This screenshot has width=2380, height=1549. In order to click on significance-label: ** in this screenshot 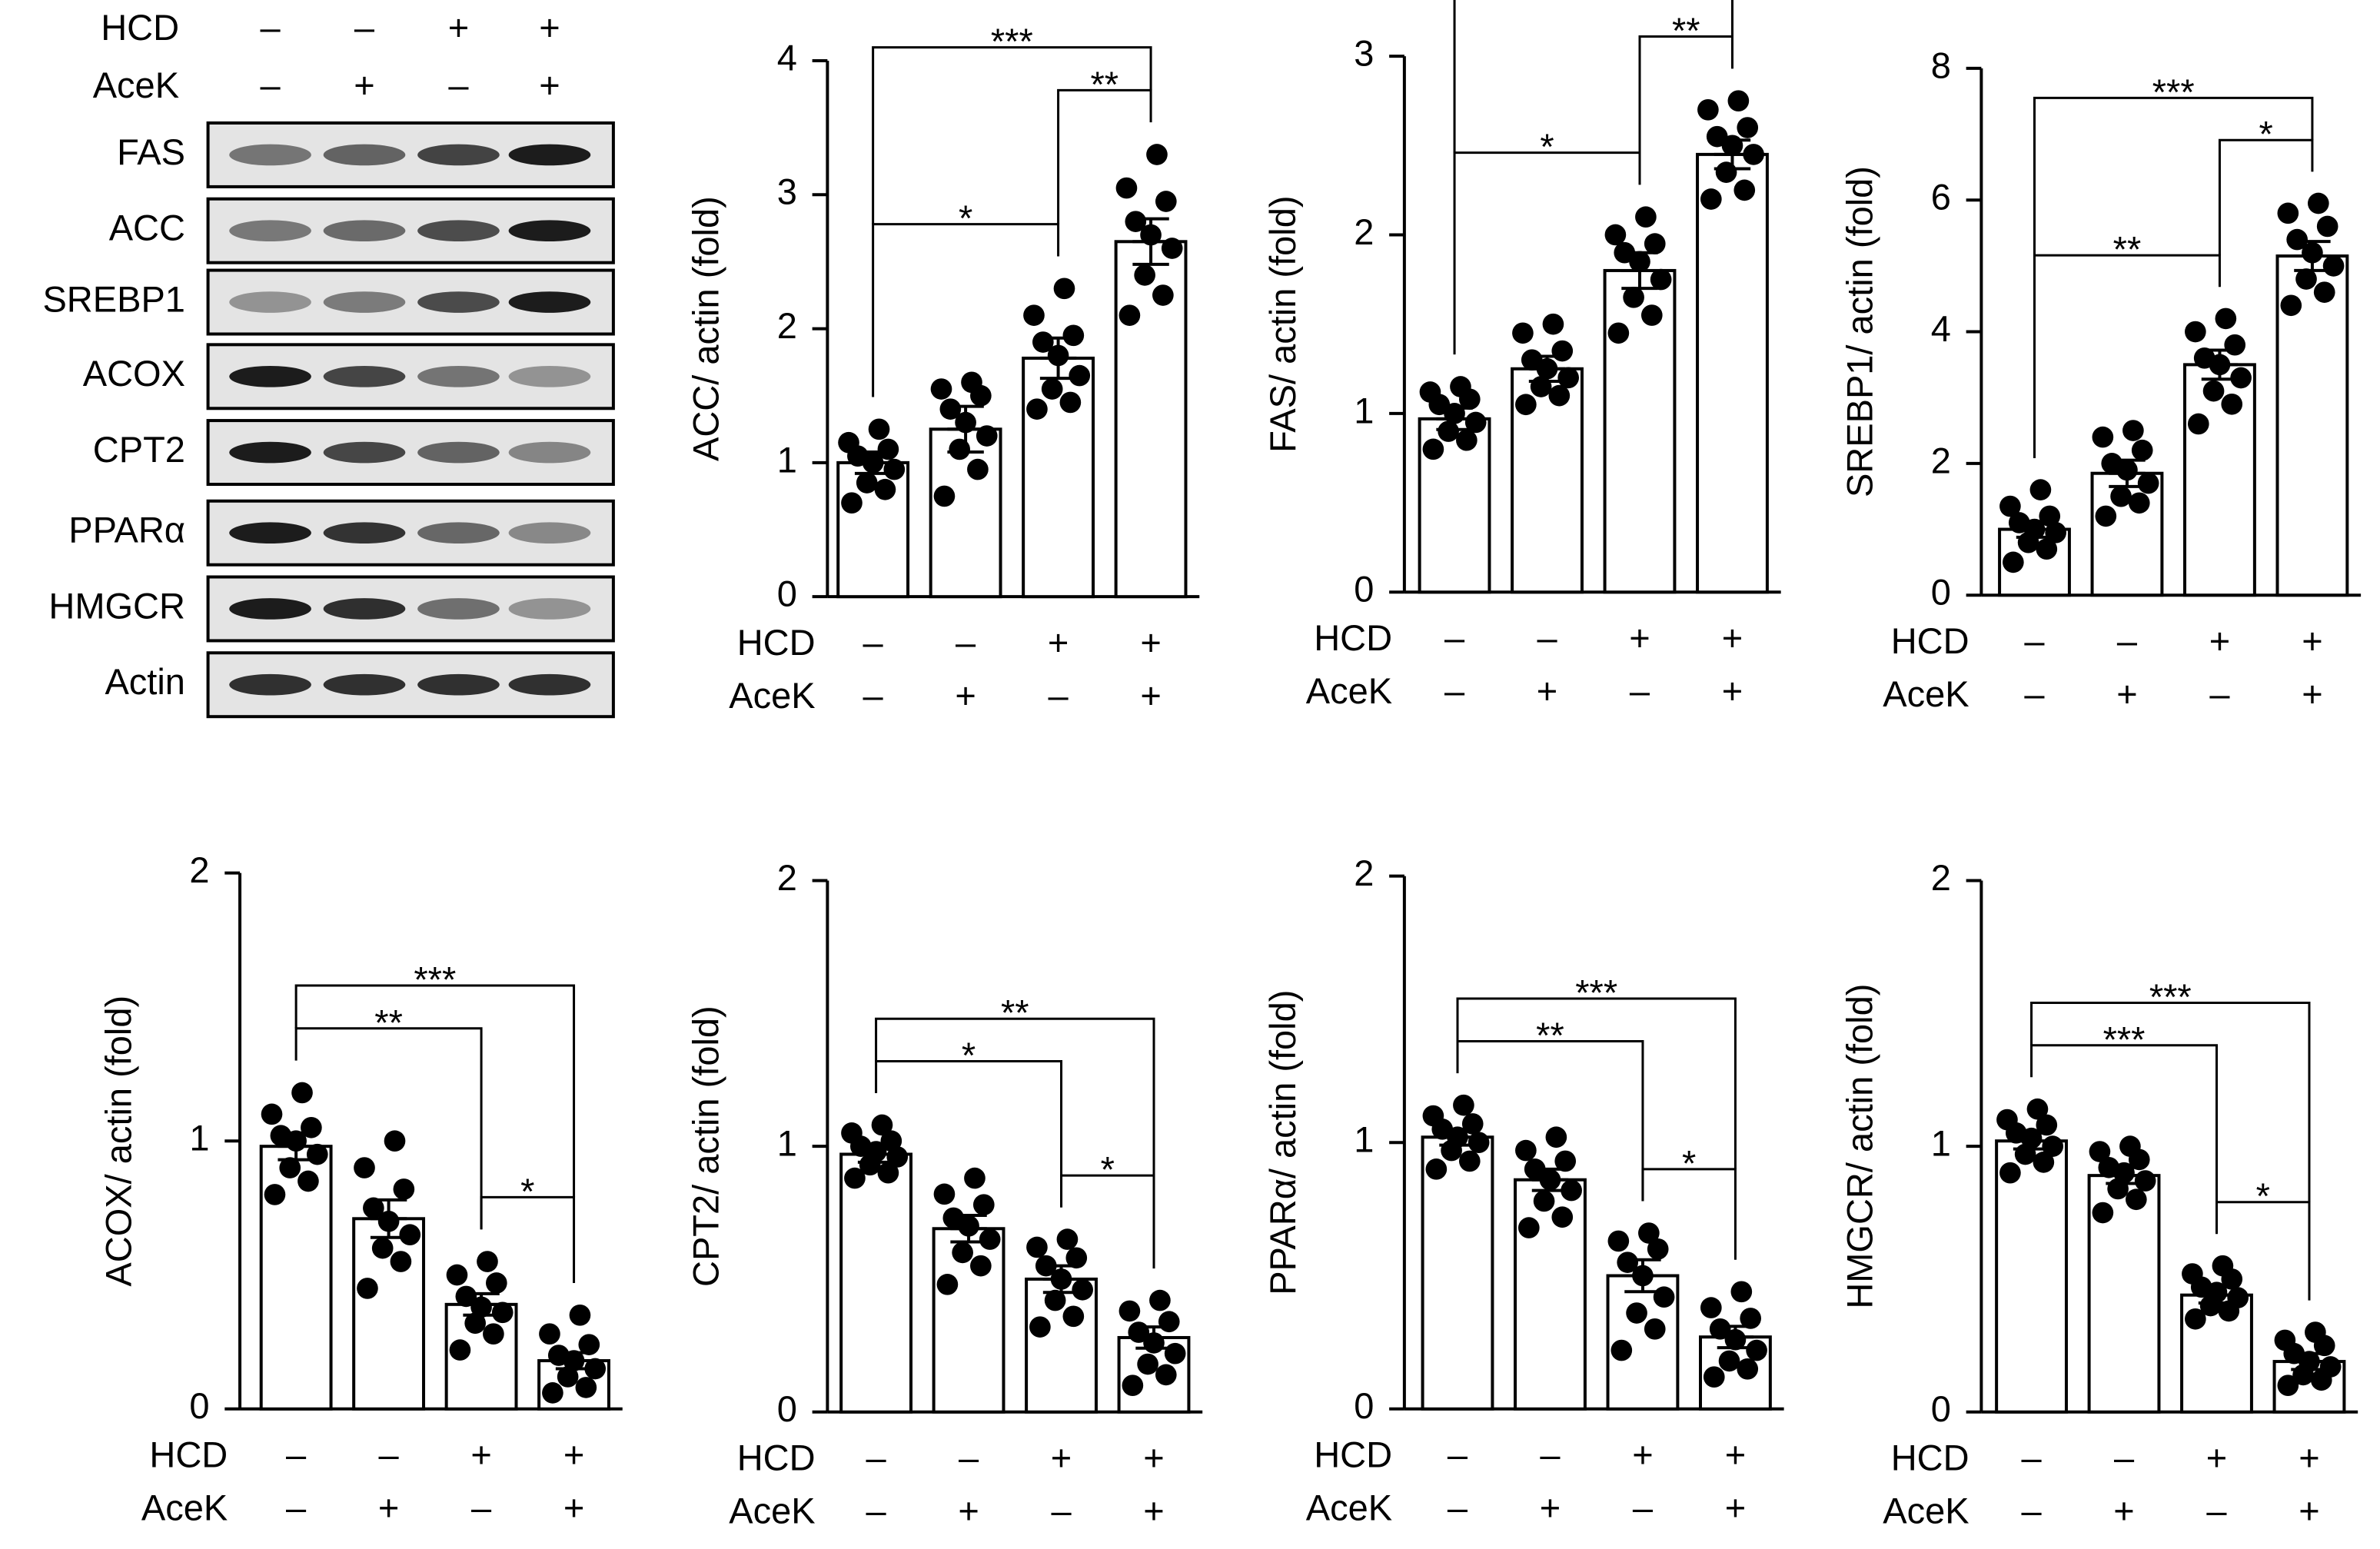, I will do `click(1550, 1035)`.